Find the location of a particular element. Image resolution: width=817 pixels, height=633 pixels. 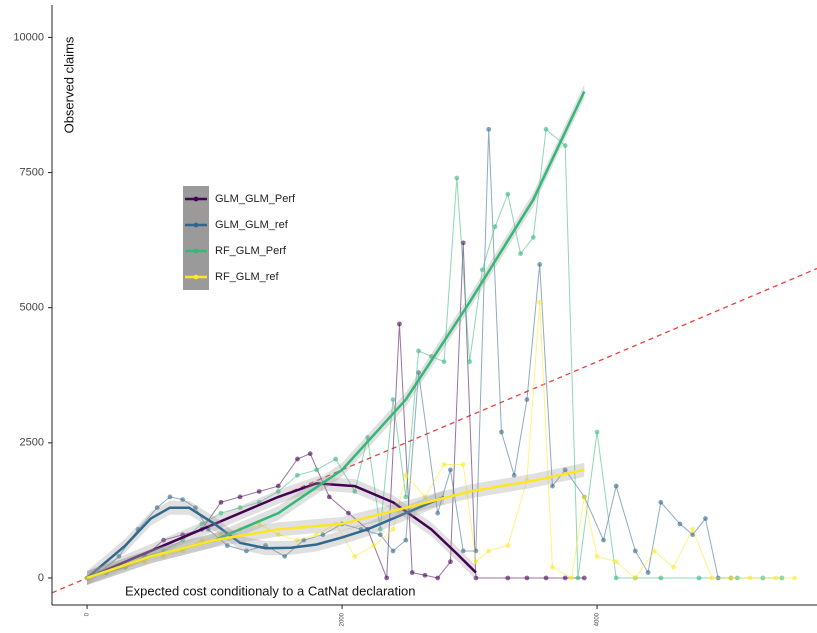

legend-label: GLM_GLM_ref is located at coordinates (252, 225).